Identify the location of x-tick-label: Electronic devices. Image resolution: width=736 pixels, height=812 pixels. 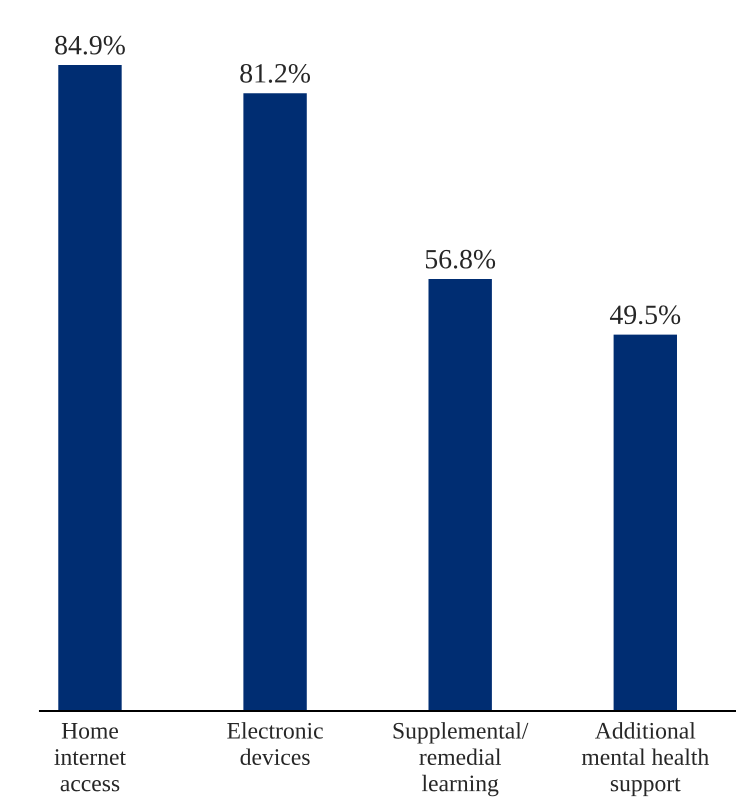
(275, 744).